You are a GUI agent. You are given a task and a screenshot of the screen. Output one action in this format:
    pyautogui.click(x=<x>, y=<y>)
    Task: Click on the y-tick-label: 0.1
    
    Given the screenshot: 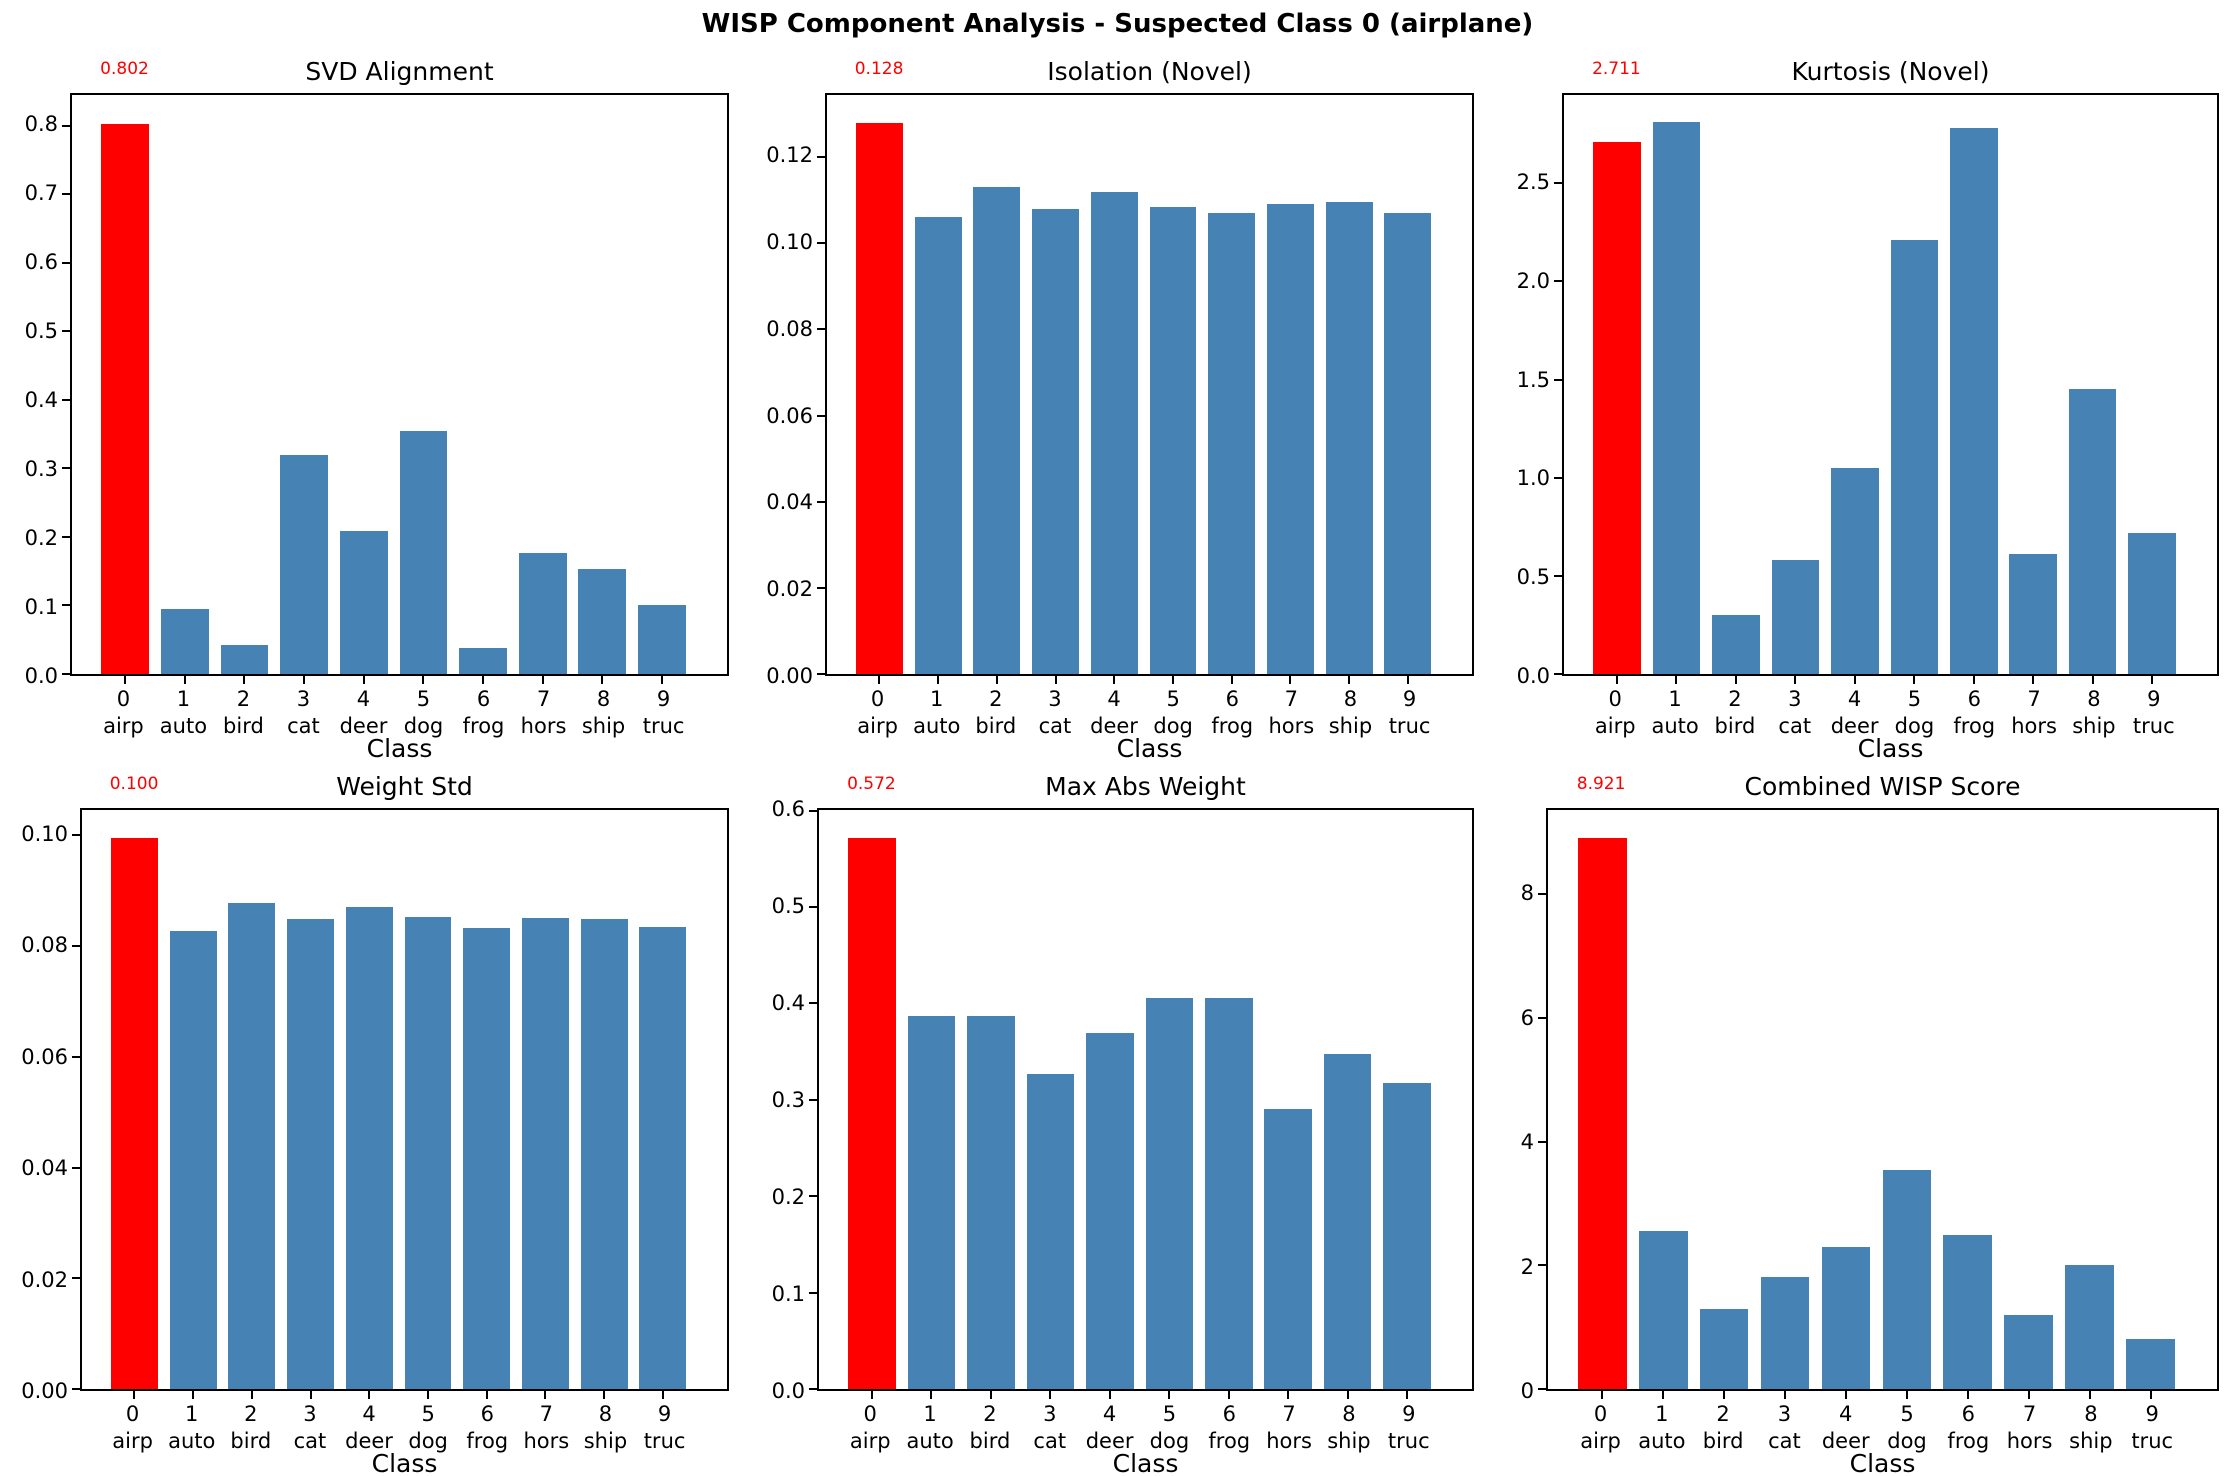 What is the action you would take?
    pyautogui.click(x=788, y=1293)
    